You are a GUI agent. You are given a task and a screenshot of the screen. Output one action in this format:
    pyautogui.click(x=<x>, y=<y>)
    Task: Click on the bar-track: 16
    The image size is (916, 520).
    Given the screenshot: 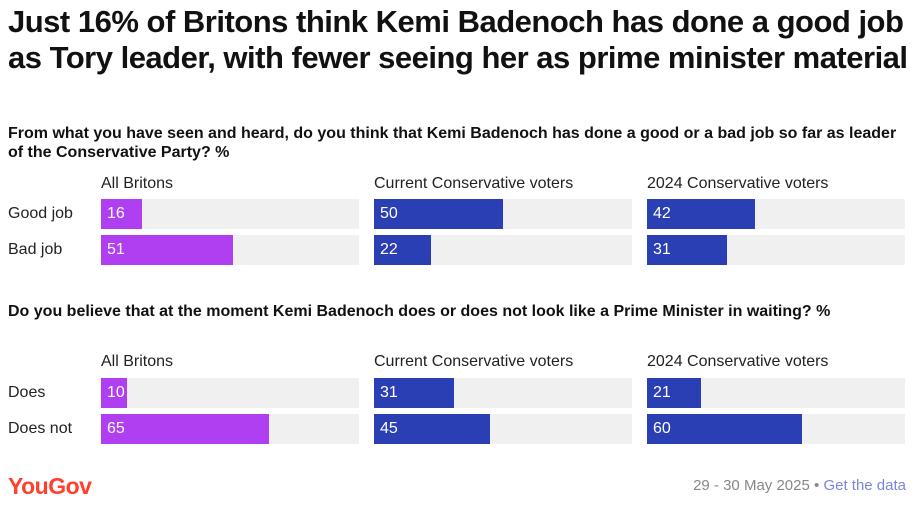 What is the action you would take?
    pyautogui.click(x=230, y=214)
    